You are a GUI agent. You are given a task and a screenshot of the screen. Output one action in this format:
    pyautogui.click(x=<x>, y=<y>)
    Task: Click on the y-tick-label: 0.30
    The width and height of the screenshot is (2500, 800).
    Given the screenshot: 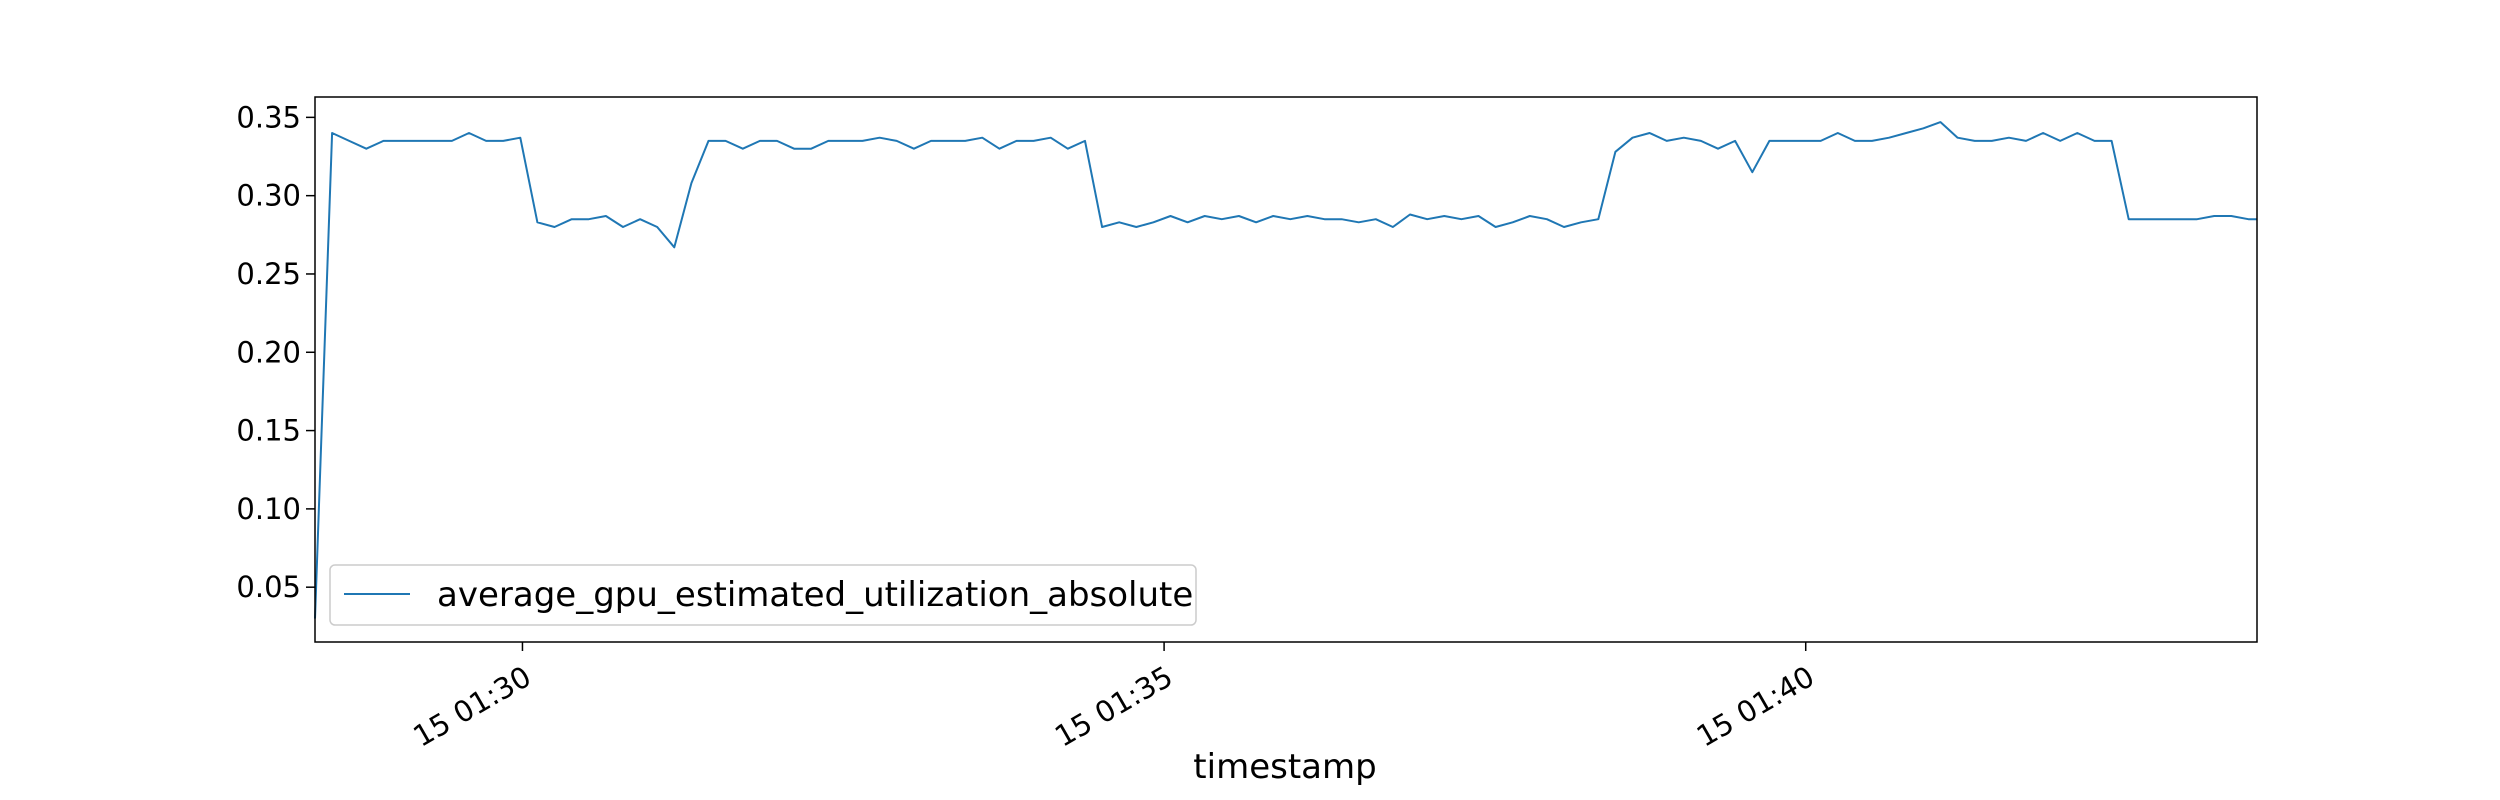 What is the action you would take?
    pyautogui.click(x=268, y=196)
    